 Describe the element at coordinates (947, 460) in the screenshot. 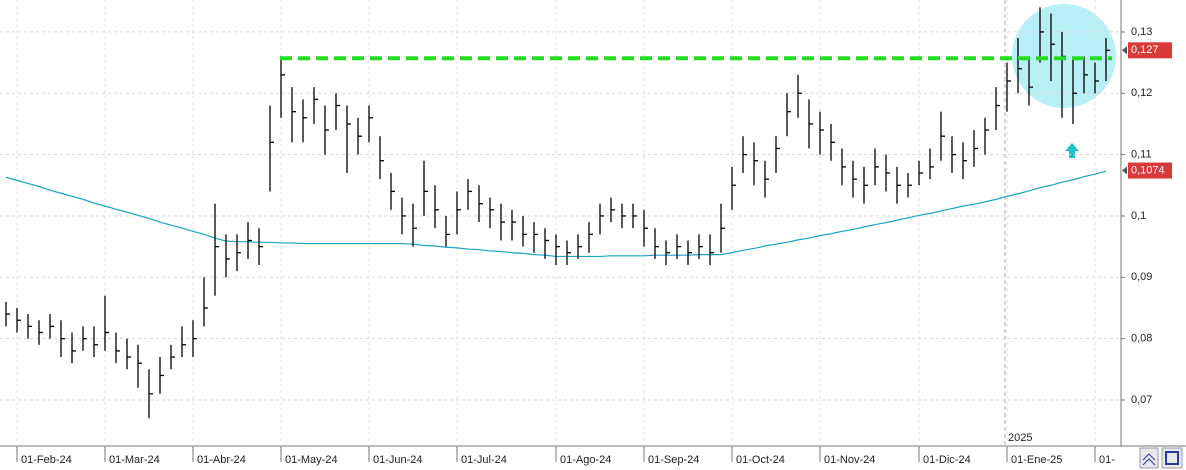

I see `x-tick-label: 01-Dic-24` at that location.